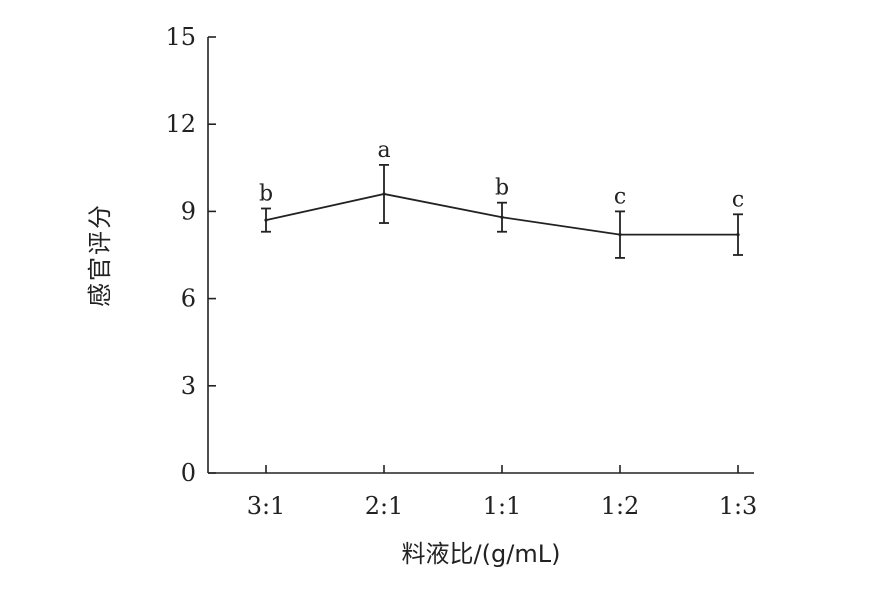 The image size is (881, 590). What do you see at coordinates (188, 299) in the screenshot?
I see `y-tick-label: 6` at bounding box center [188, 299].